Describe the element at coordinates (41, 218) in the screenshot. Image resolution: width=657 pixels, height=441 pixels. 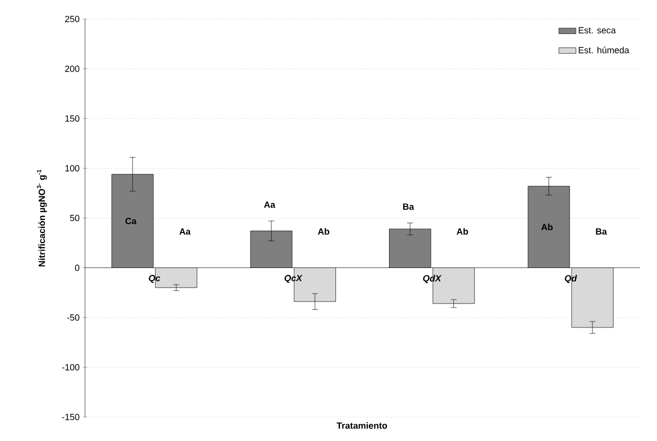
I see `y-axis-title: Nitrificación µgNO$^{3-}$ g$^{-1}$` at that location.